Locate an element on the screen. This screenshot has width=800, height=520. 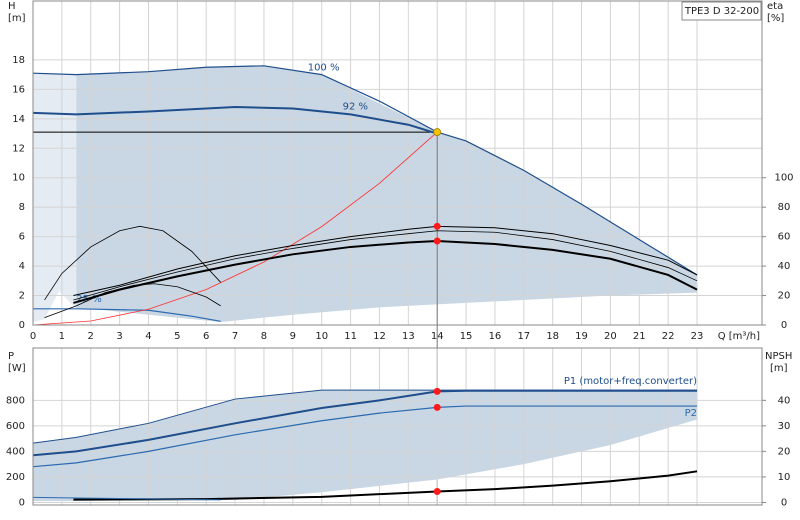
x-tick-label: 2 is located at coordinates (91, 336).